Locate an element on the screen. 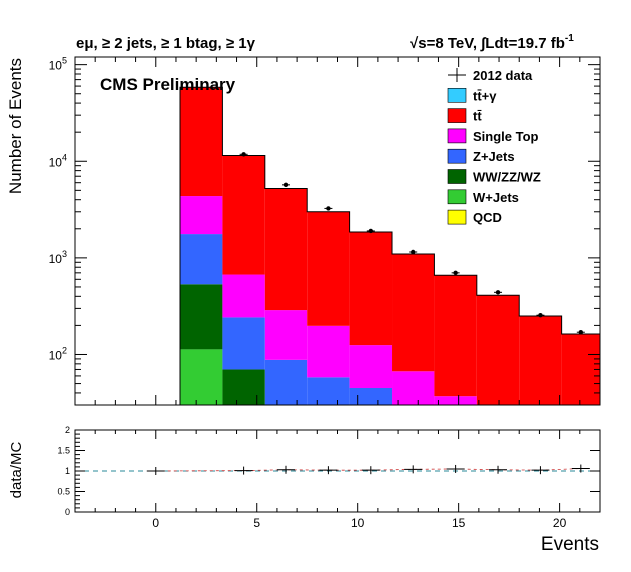  y-tick-label: 10² is located at coordinates (58, 353).